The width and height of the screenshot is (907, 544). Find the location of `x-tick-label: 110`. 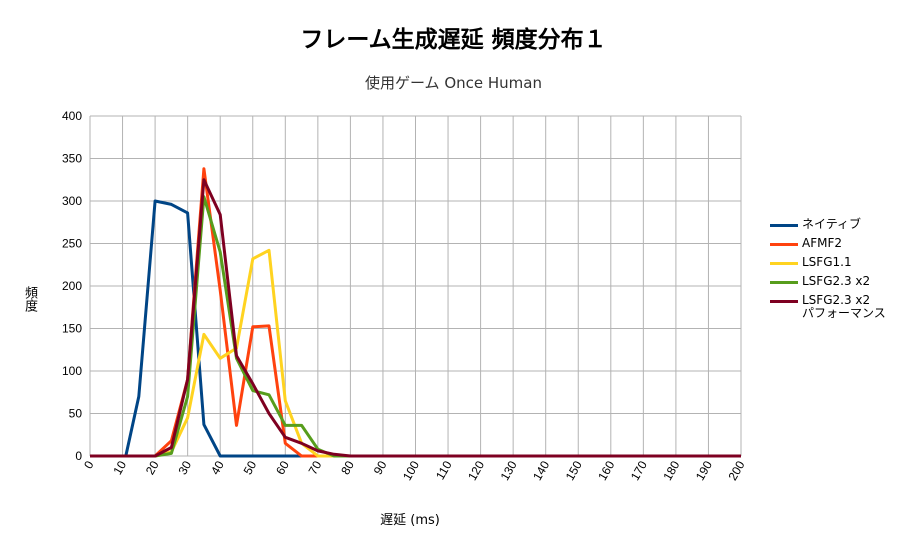

x-tick-label: 110 is located at coordinates (444, 470).